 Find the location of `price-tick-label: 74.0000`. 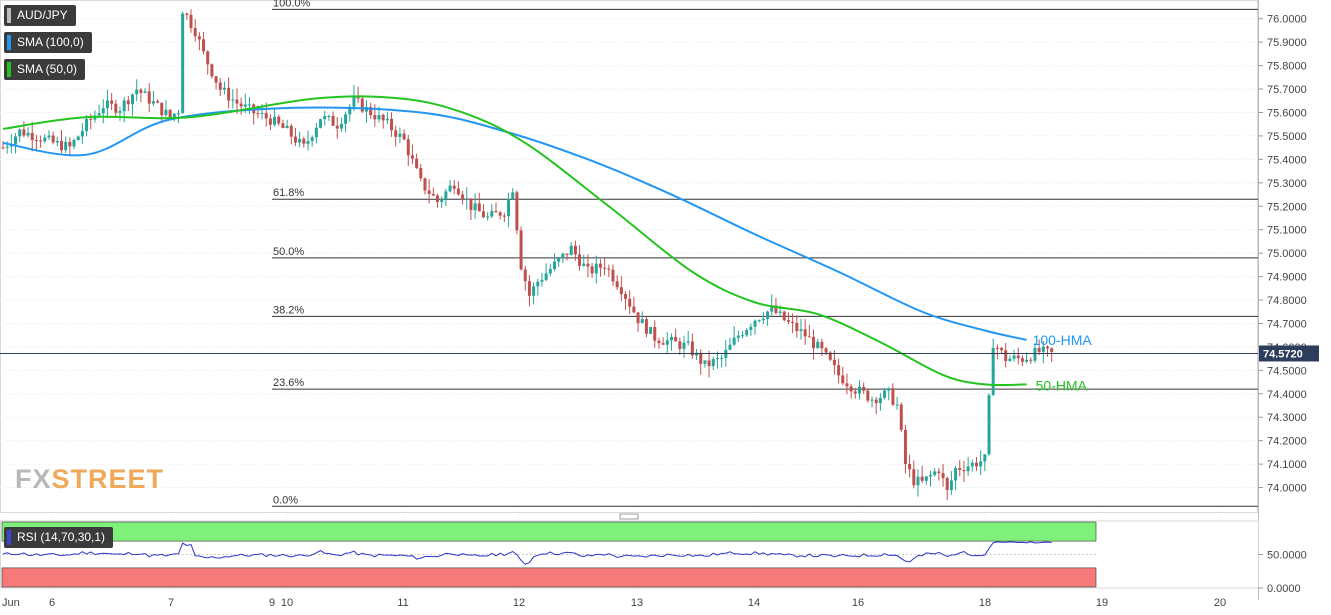

price-tick-label: 74.0000 is located at coordinates (1287, 489).